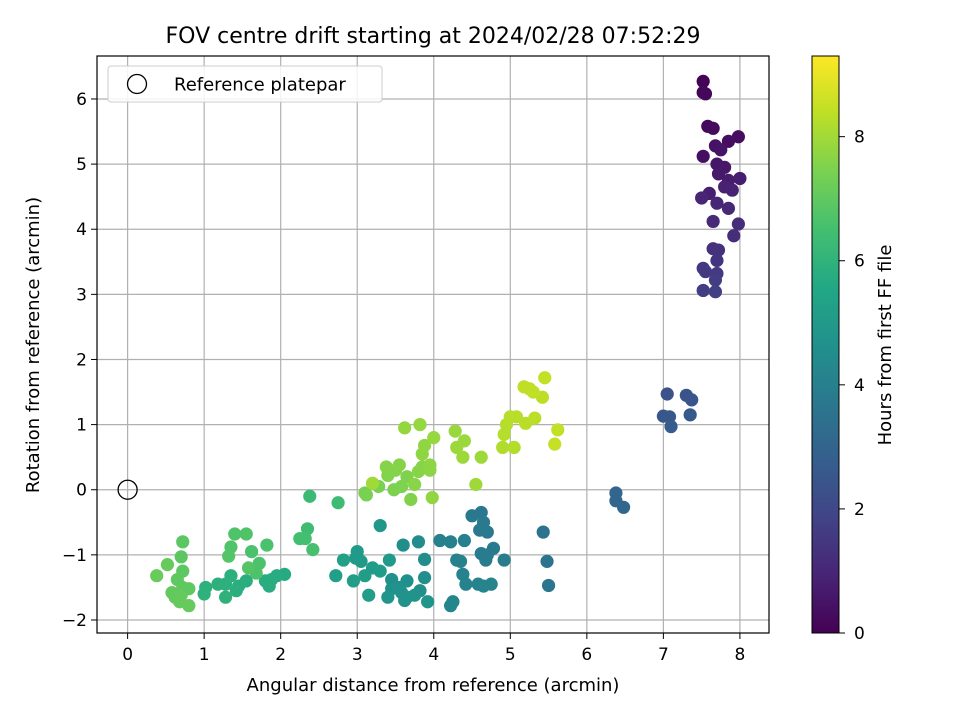 The image size is (960, 720). Describe the element at coordinates (586, 655) in the screenshot. I see `x-tick-label: 6` at that location.